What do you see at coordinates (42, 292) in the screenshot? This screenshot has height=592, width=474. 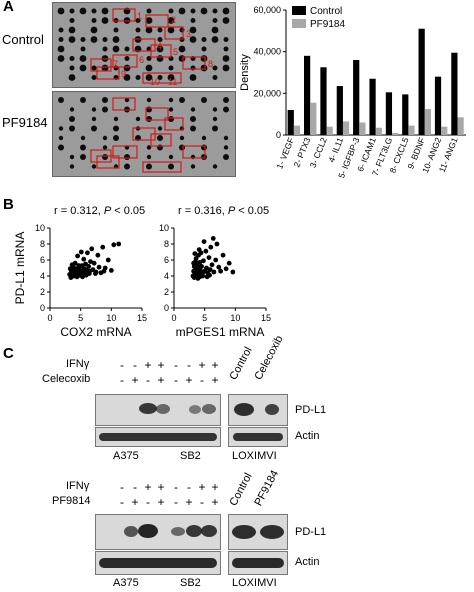 I see `y-tick-label: 2` at bounding box center [42, 292].